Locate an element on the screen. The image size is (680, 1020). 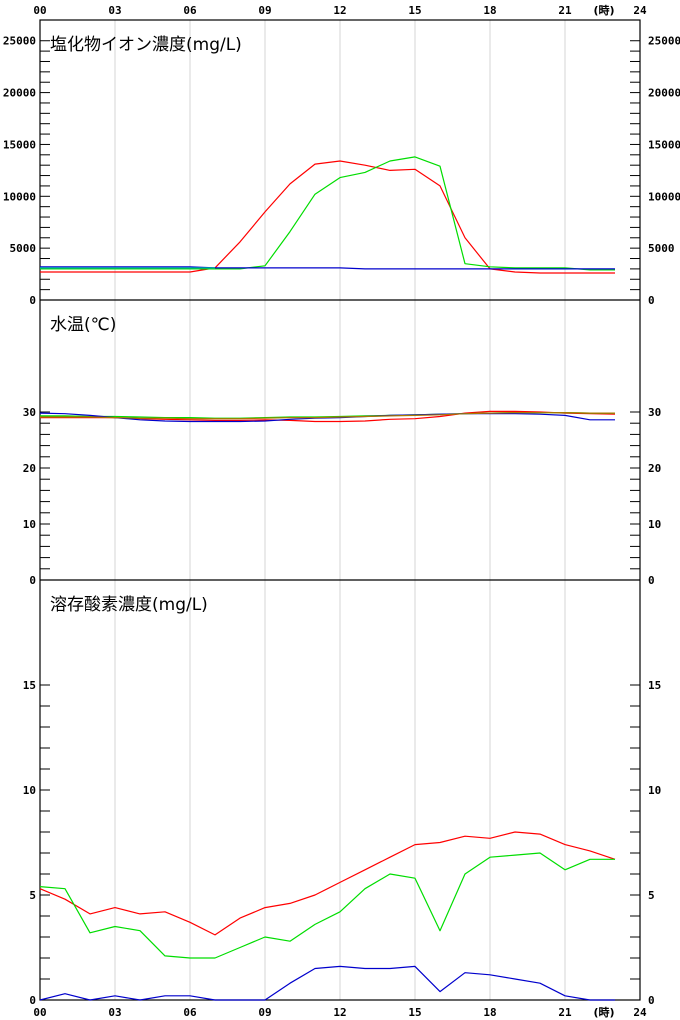
y-tick-label-left: 10000 is located at coordinates (19, 196).